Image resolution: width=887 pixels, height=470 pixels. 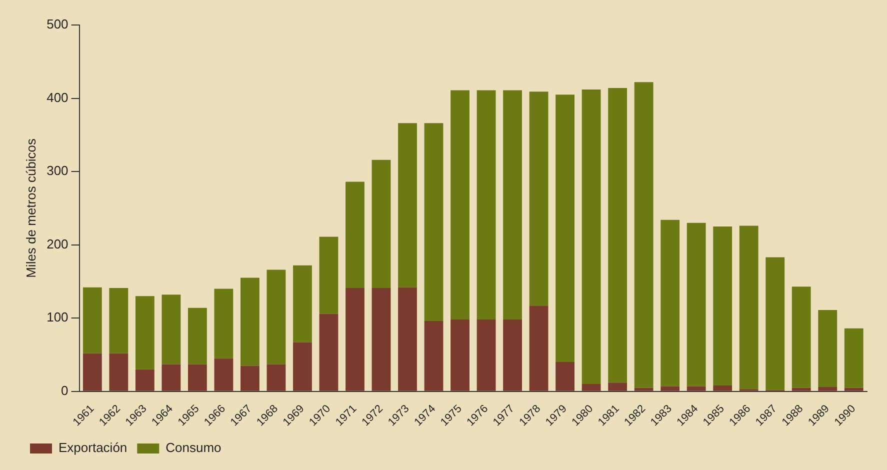 What do you see at coordinates (194, 448) in the screenshot?
I see `legend-label: Consumo` at bounding box center [194, 448].